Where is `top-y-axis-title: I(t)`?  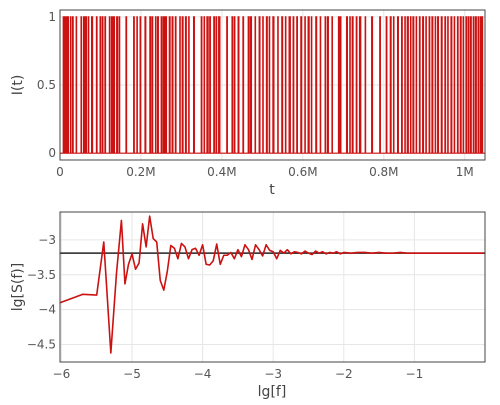
top-y-axis-title: I(t) is located at coordinates (18, 85).